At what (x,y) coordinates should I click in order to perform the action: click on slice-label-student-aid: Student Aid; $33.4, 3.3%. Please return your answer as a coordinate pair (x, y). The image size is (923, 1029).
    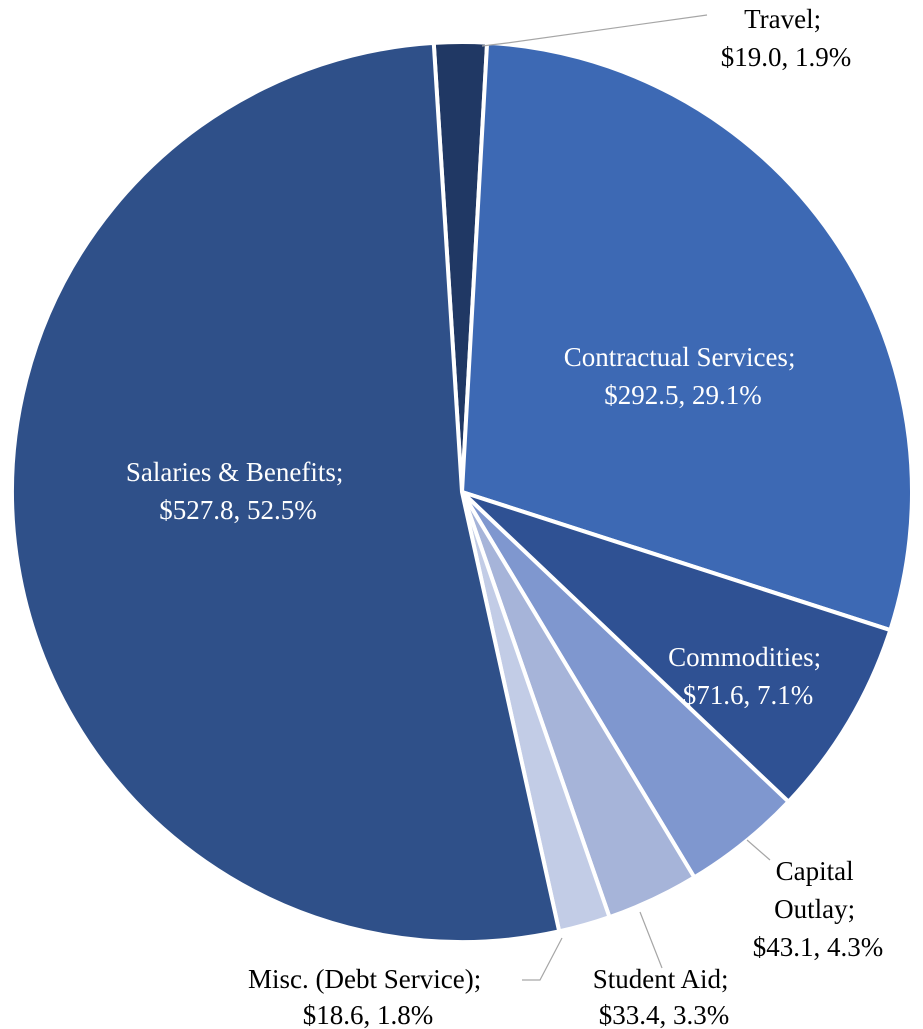
    Looking at the image, I should click on (664, 996).